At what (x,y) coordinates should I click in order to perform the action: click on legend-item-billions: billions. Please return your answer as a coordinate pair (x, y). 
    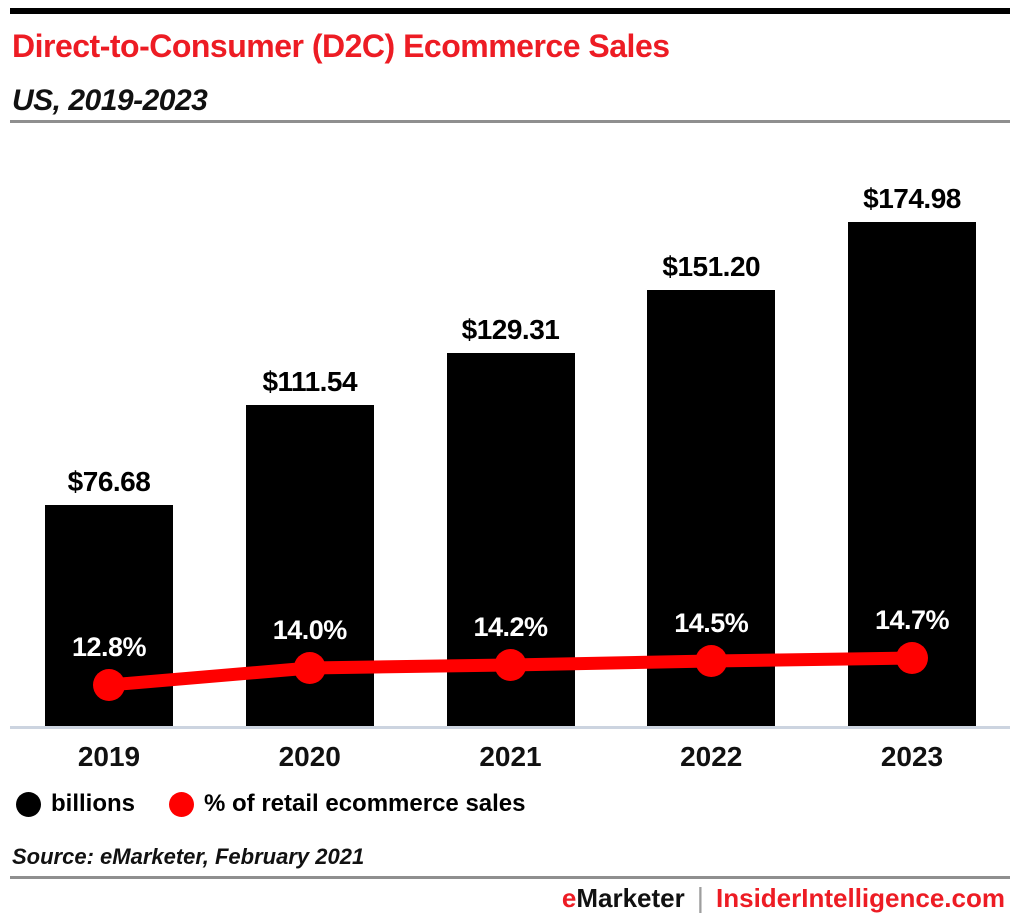
    Looking at the image, I should click on (75, 804).